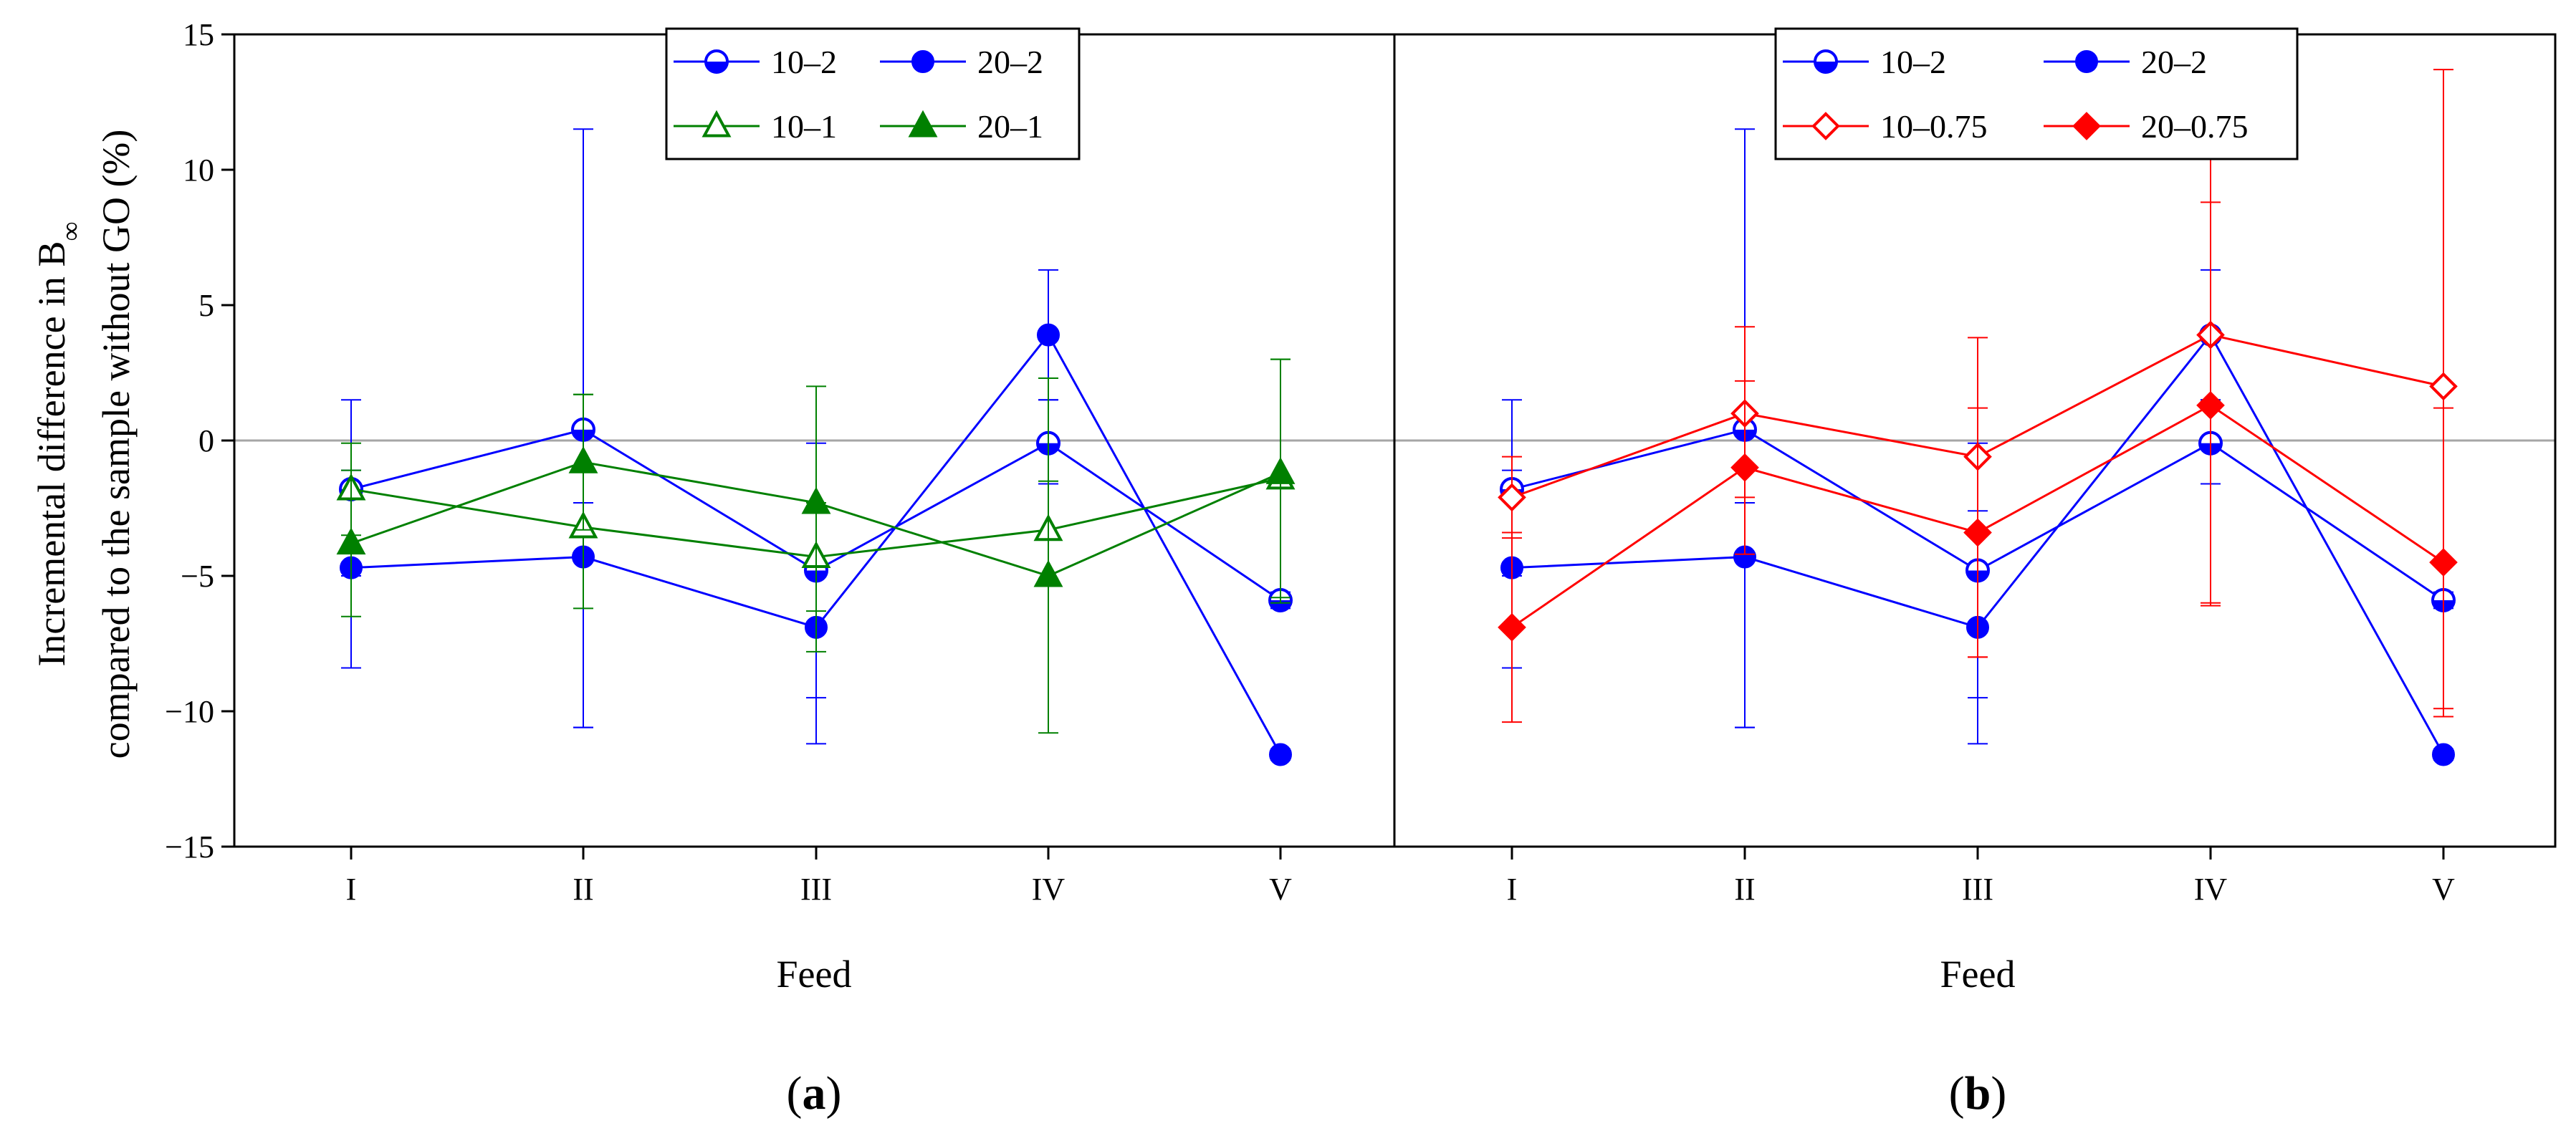 This screenshot has height=1136, width=2576. I want to click on y-axis-title-line-2: compared to the sample without GO (%), so click(117, 444).